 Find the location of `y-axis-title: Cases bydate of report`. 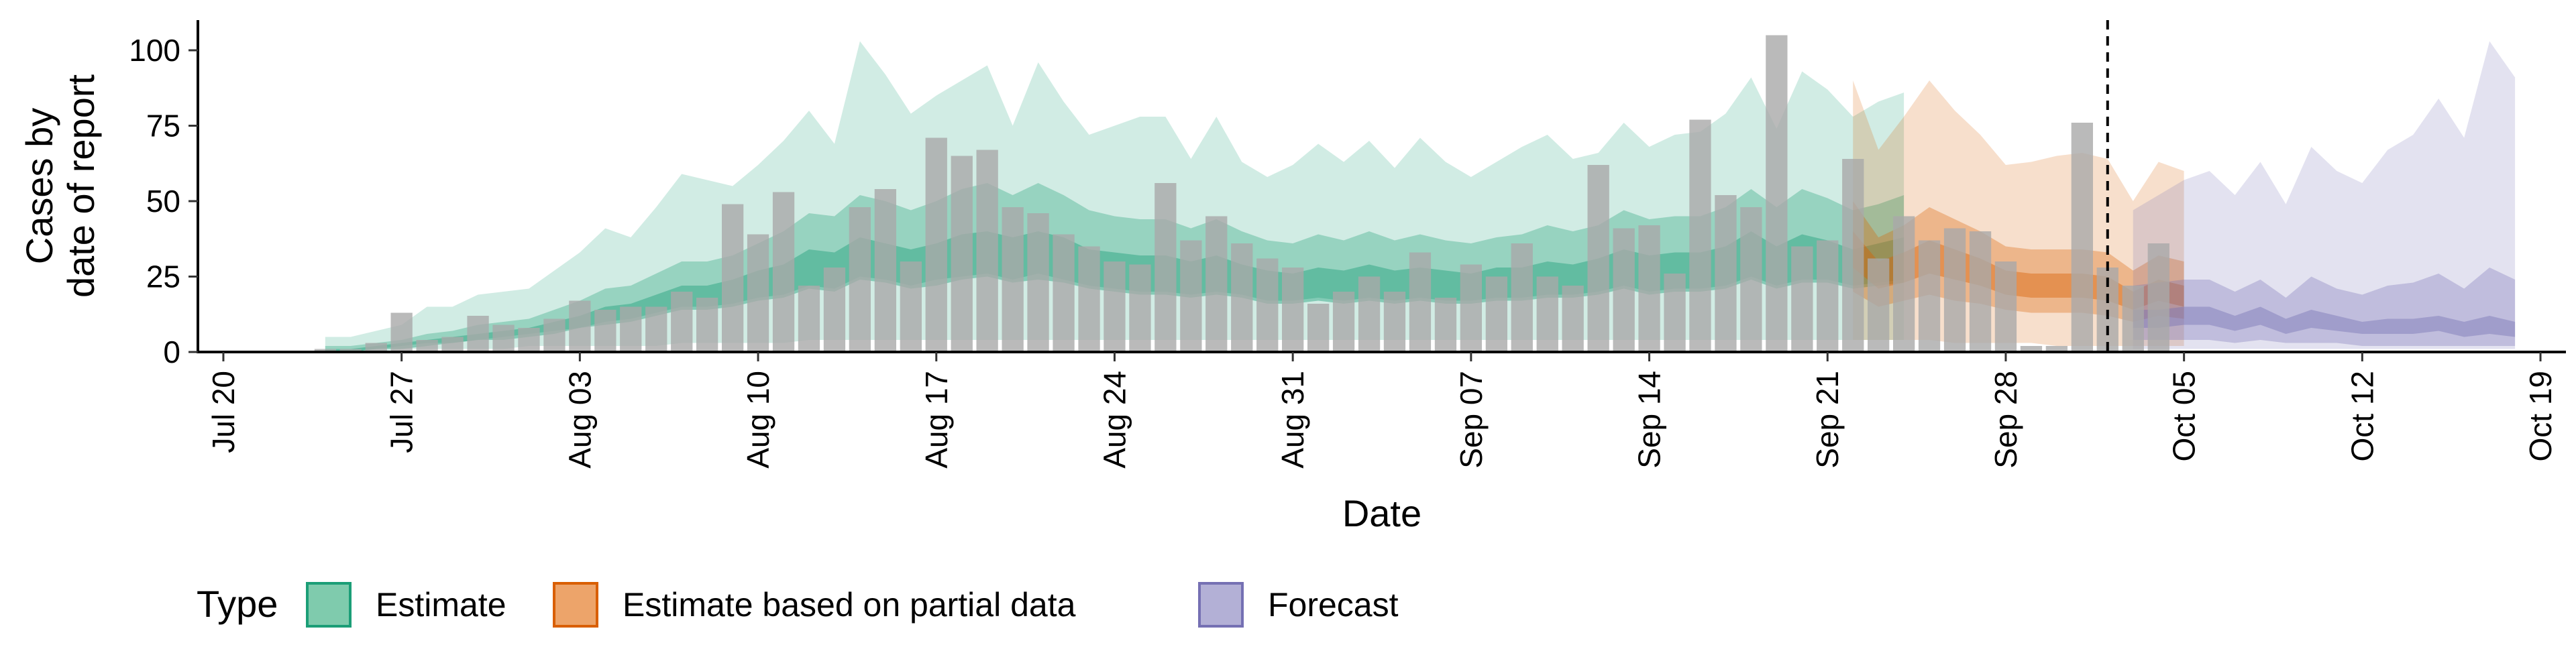

y-axis-title: Cases bydate of report is located at coordinates (60, 186).